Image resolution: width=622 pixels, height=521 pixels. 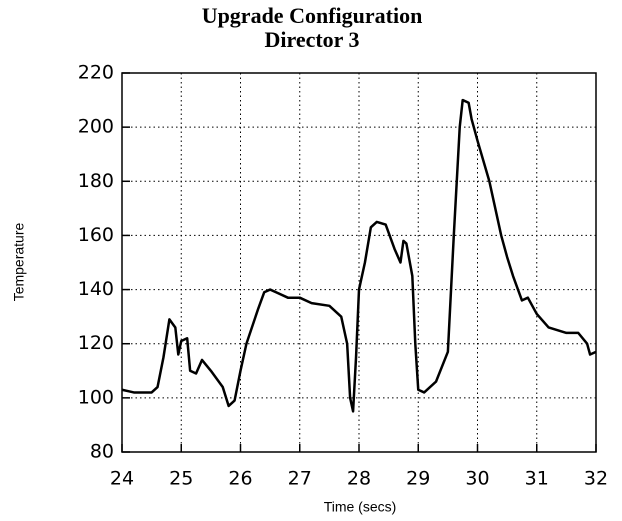 What do you see at coordinates (122, 479) in the screenshot?
I see `x-tick-label: 24` at bounding box center [122, 479].